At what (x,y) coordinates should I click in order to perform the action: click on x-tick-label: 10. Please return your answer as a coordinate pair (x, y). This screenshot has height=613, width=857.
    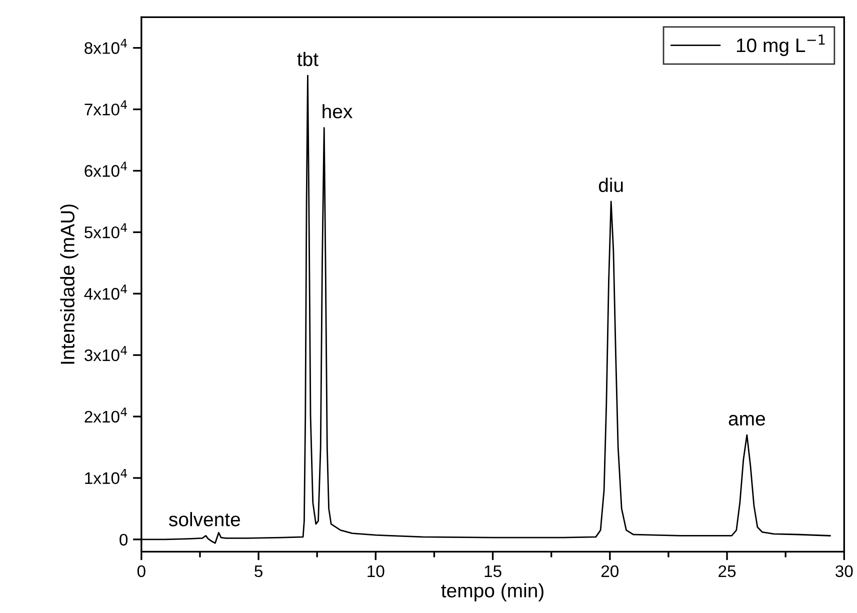
    Looking at the image, I should click on (376, 571).